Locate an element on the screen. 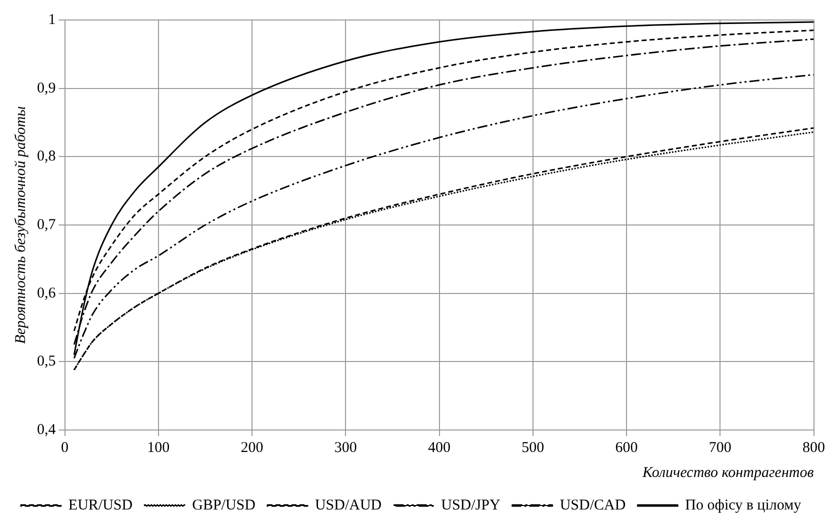 The height and width of the screenshot is (531, 836). y-tick-label: 0,6 is located at coordinates (46, 293).